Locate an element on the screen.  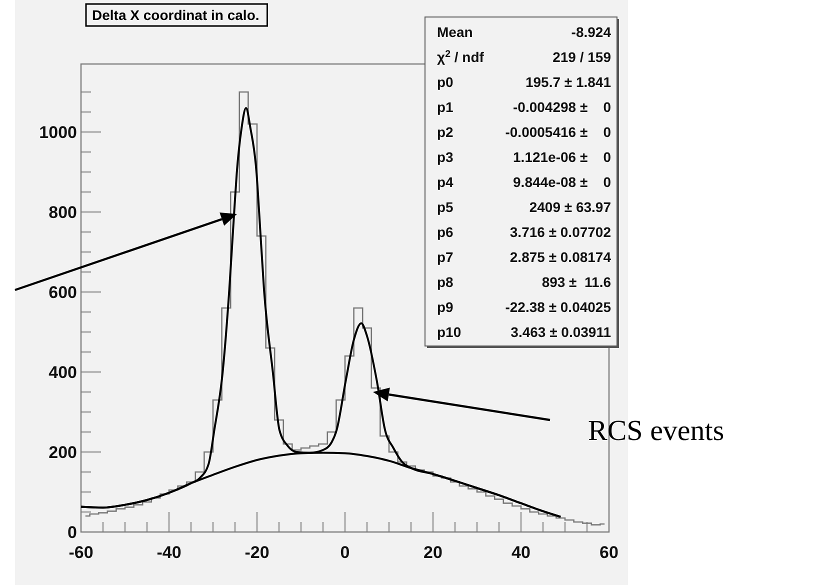
x-tick-label: 60 is located at coordinates (609, 552).